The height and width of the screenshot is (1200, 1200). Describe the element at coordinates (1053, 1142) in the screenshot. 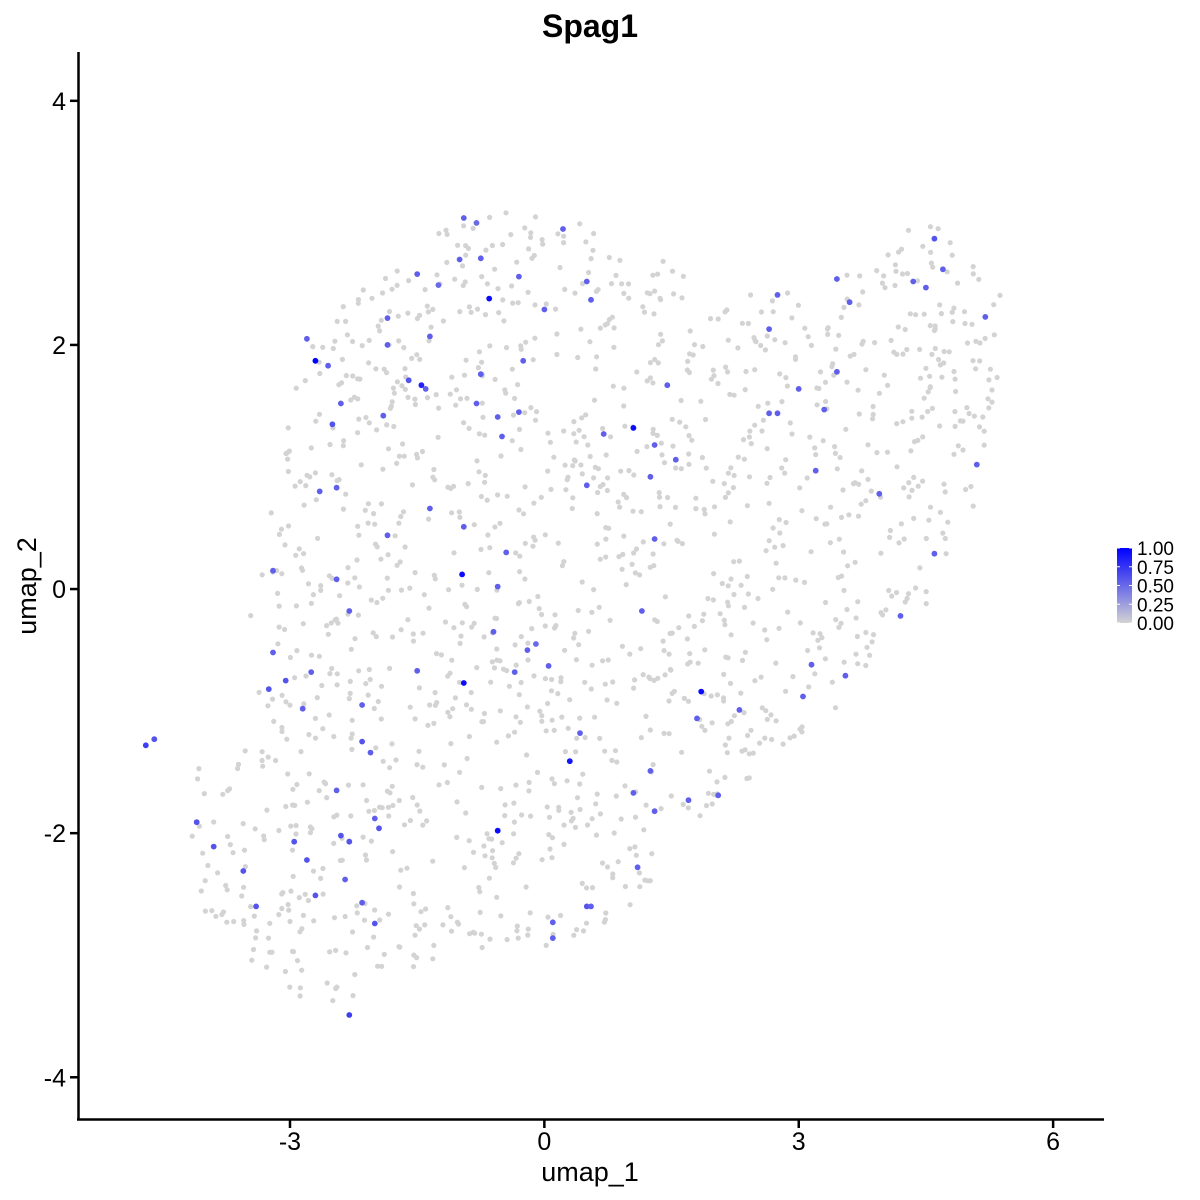

I see `x-tick-label: 6` at that location.